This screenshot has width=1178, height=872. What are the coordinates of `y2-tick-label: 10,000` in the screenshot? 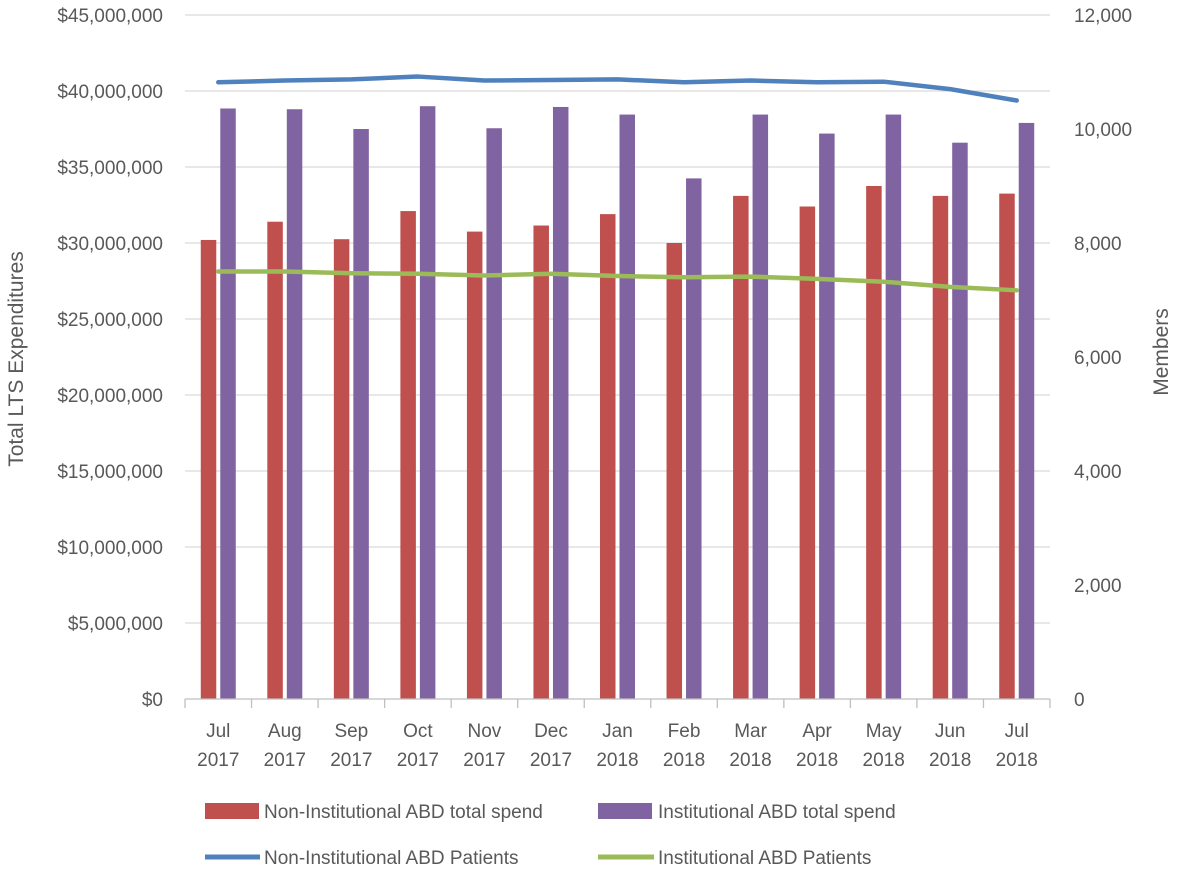 It's located at (1103, 130).